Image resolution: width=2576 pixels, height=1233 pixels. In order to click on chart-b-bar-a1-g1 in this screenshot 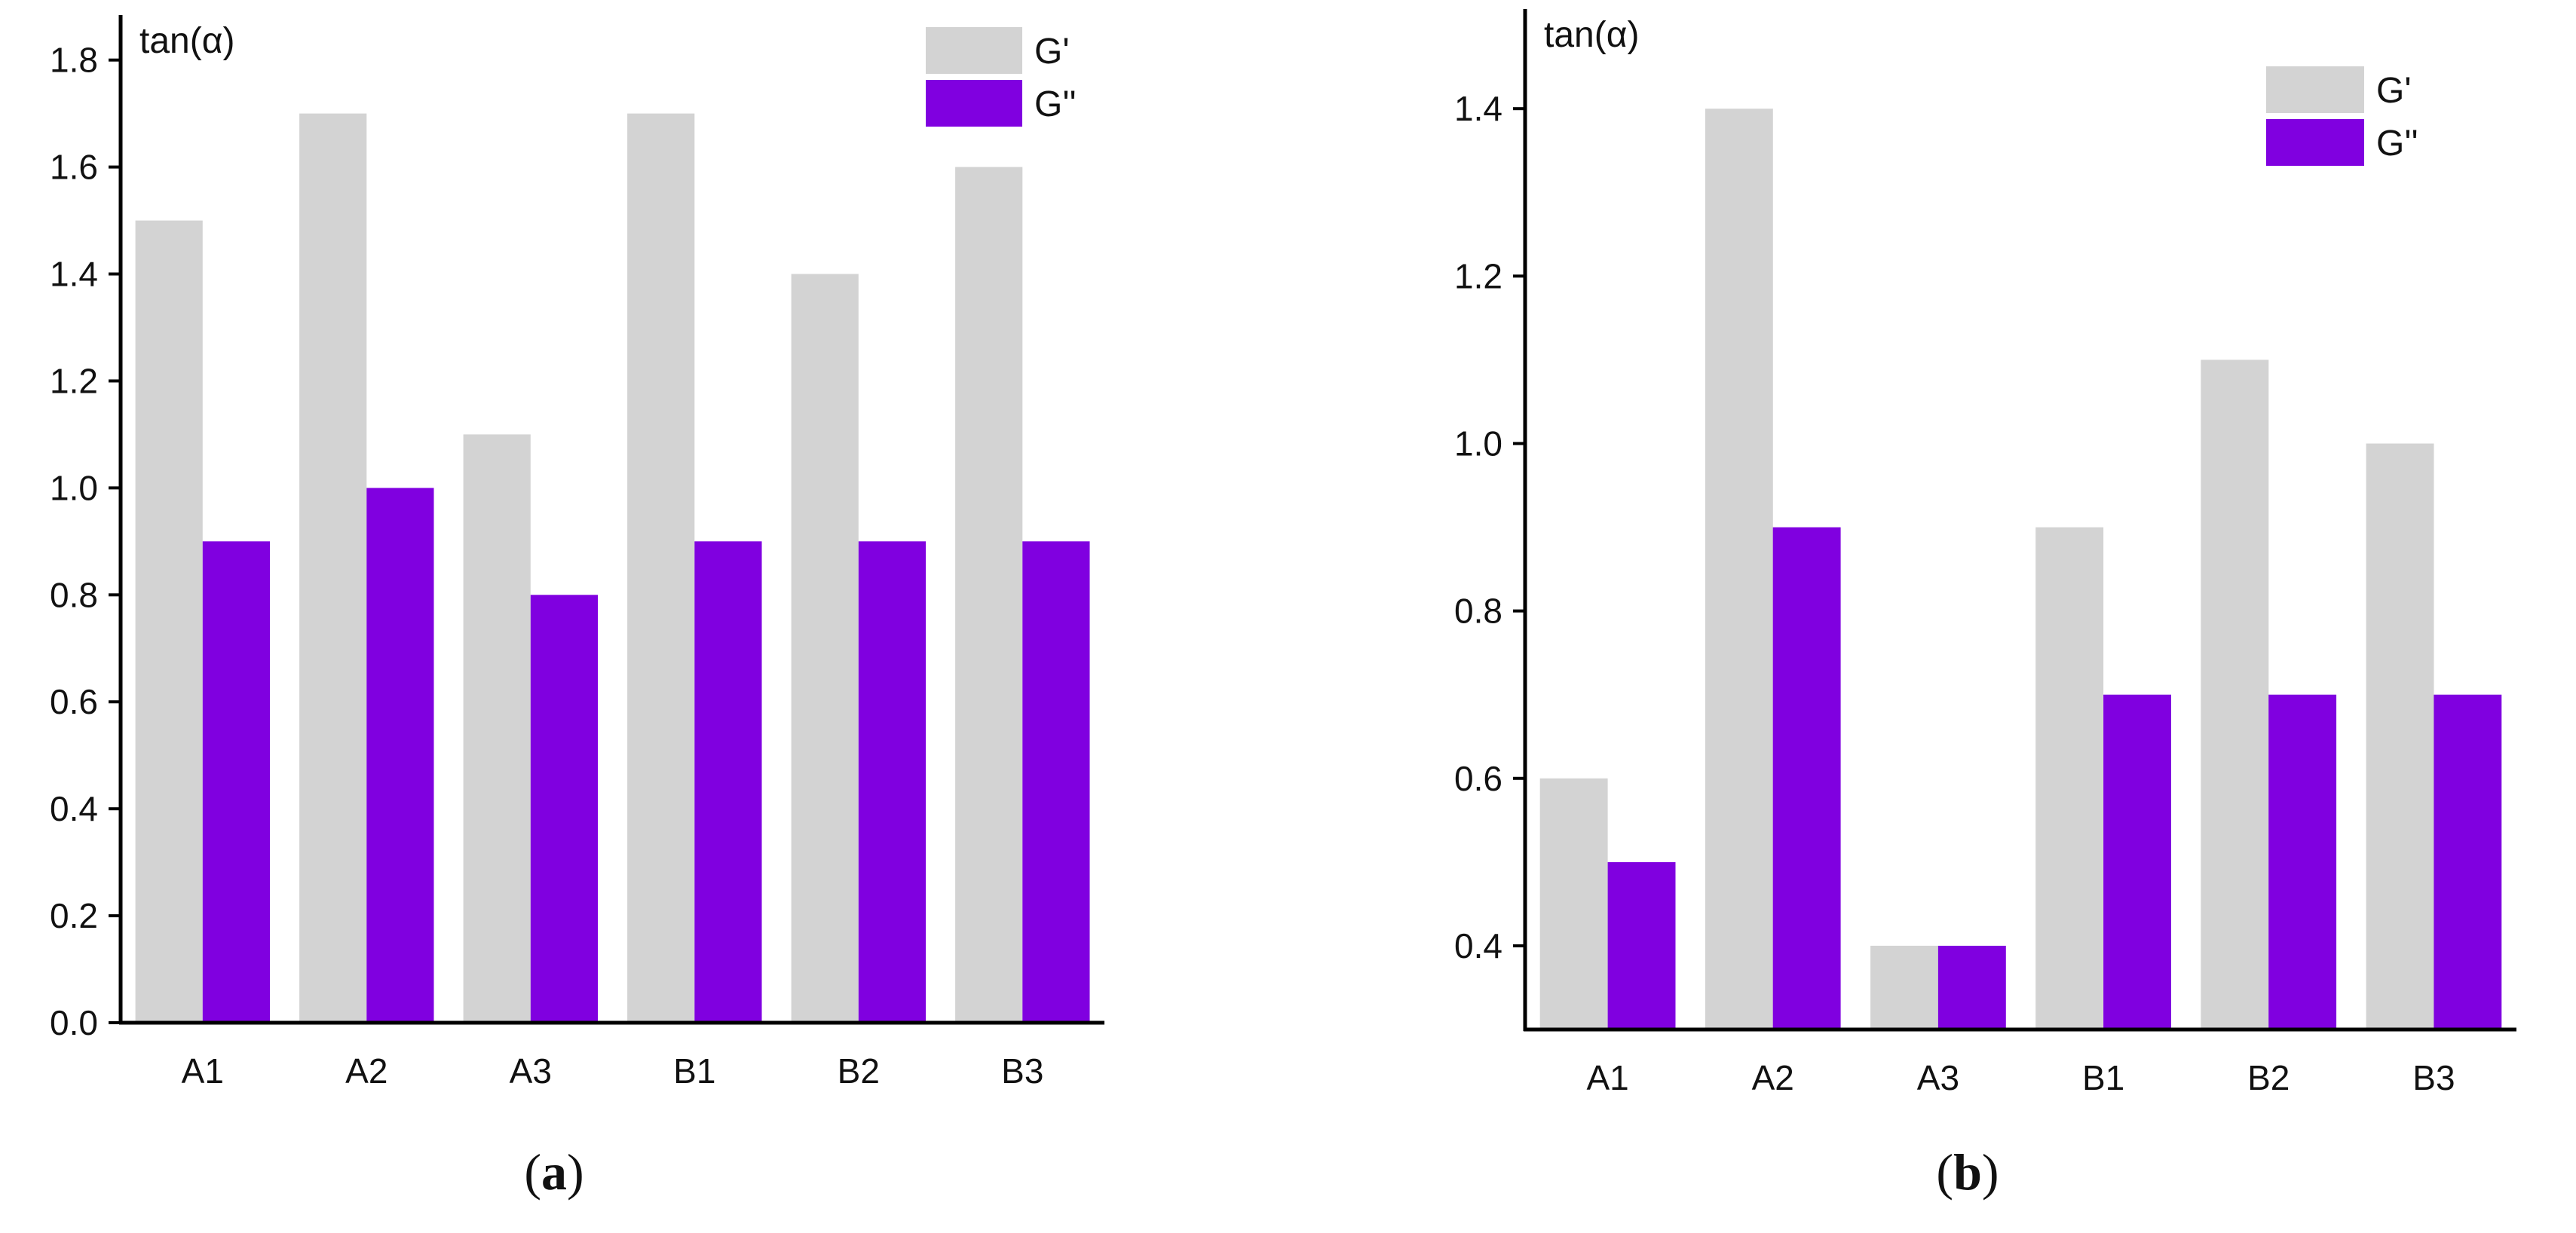, I will do `click(1573, 904)`.